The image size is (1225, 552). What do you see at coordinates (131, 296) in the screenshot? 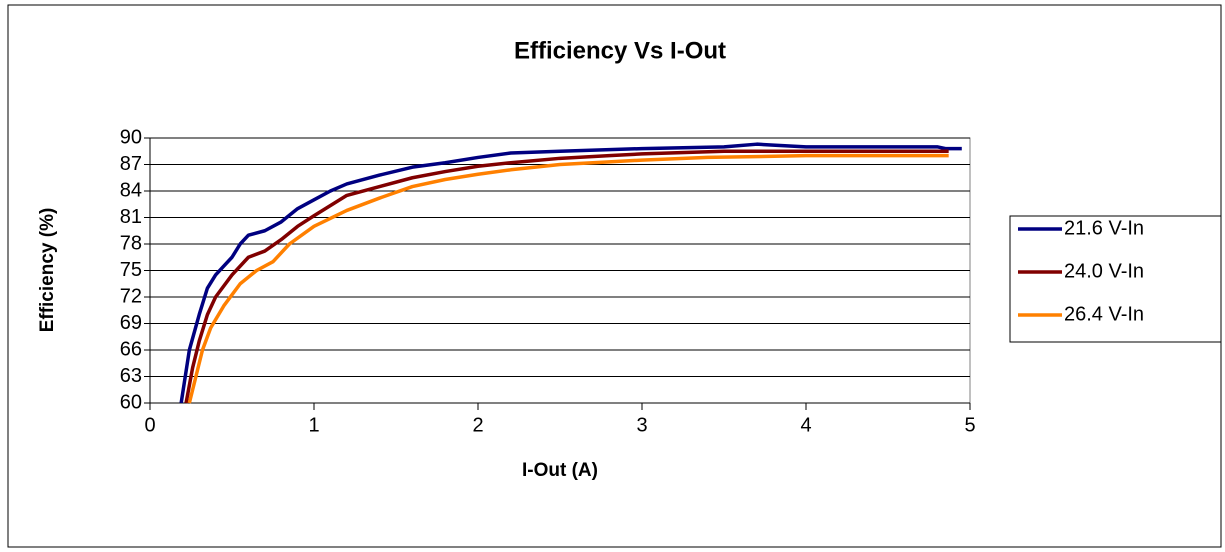
I see `y-tick-label: 72` at bounding box center [131, 296].